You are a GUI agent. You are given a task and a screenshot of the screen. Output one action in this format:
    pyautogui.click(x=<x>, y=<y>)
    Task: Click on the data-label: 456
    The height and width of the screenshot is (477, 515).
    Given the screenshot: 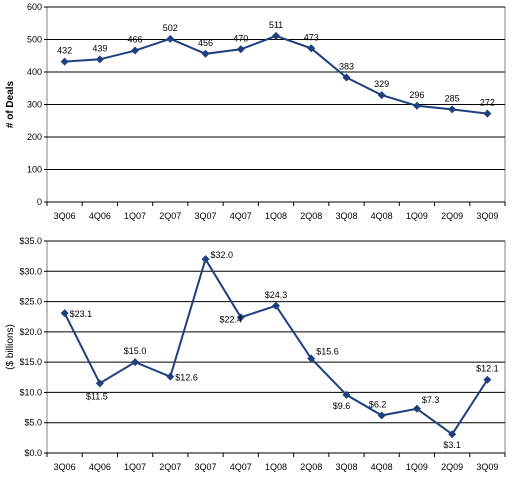 What is the action you would take?
    pyautogui.click(x=205, y=43)
    